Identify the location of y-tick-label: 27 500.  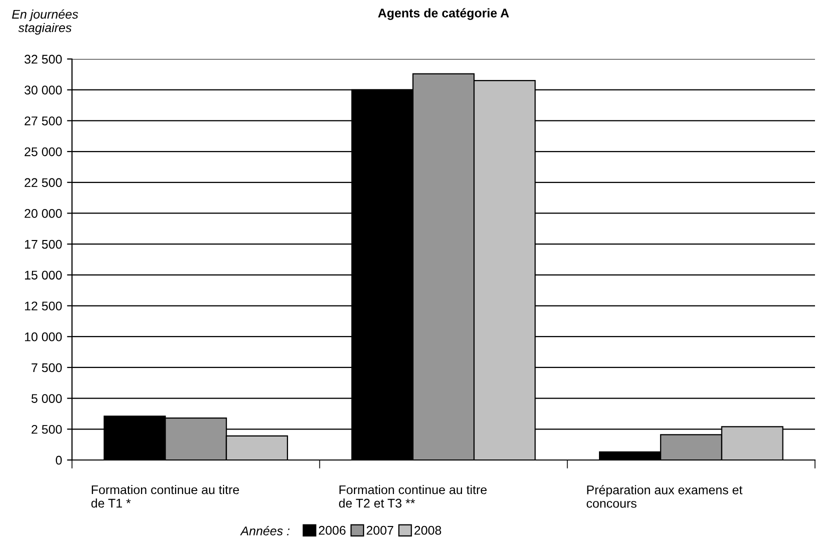
(43, 121).